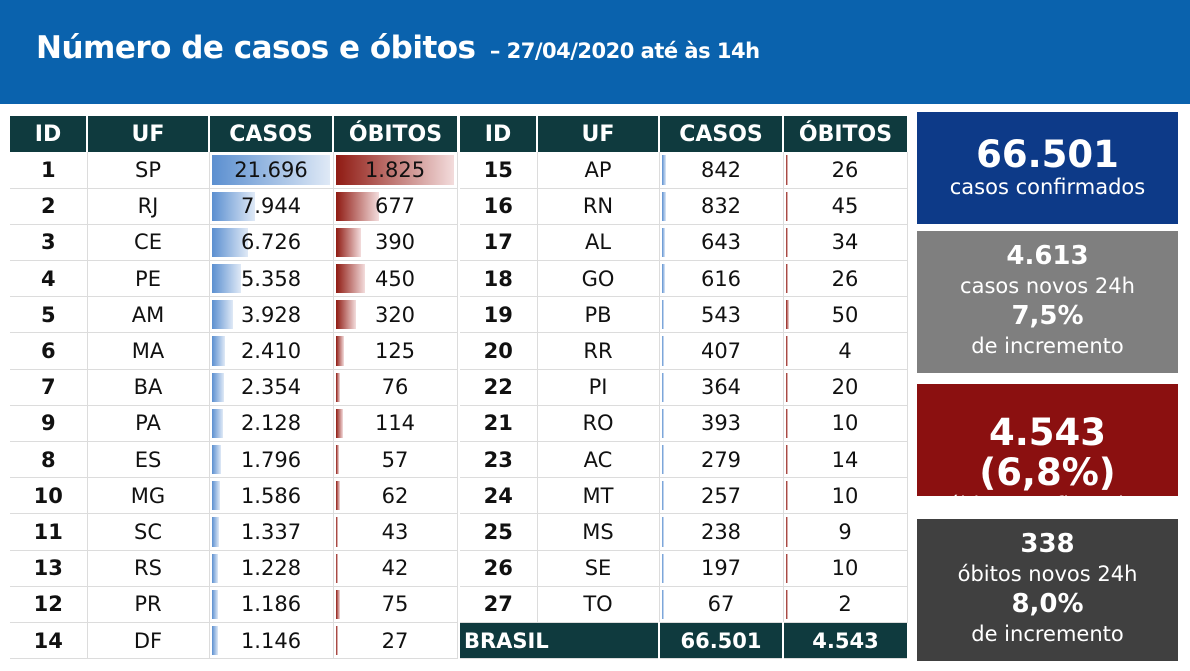 Image resolution: width=1190 pixels, height=671 pixels. Describe the element at coordinates (395, 351) in the screenshot. I see `cell-obitos: 125` at that location.